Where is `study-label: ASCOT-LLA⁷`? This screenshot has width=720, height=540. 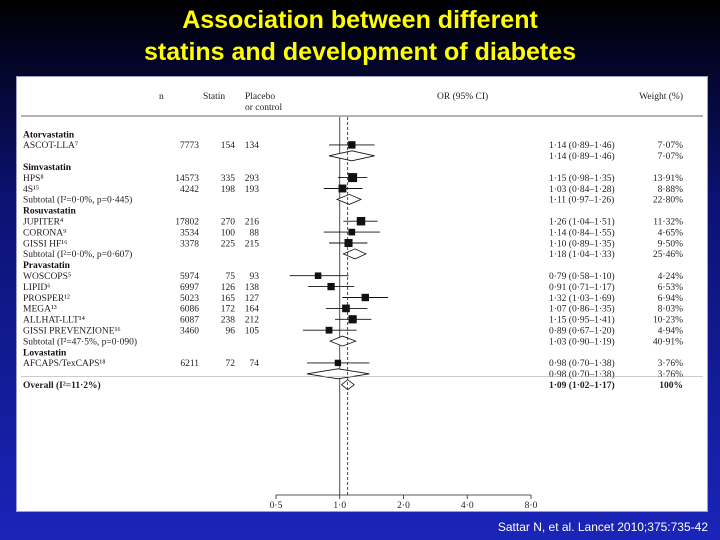 study-label: ASCOT-LLA⁷ is located at coordinates (50, 146).